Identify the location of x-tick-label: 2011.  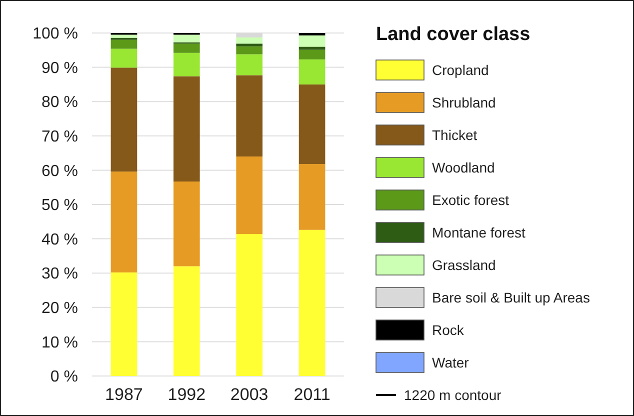
(312, 394).